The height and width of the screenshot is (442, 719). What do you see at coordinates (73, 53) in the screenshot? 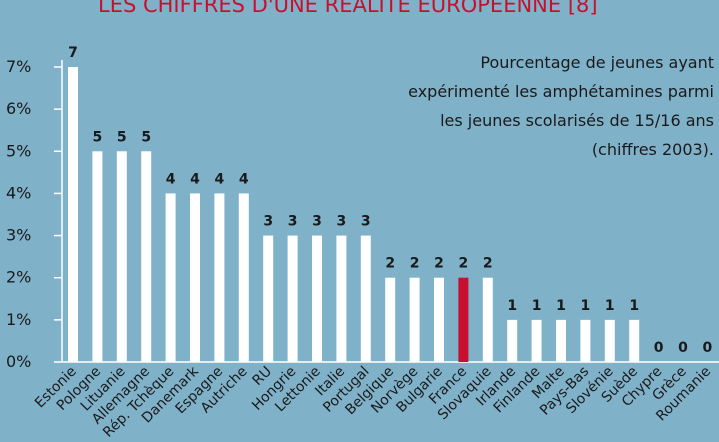
I see `value-label: 7` at bounding box center [73, 53].